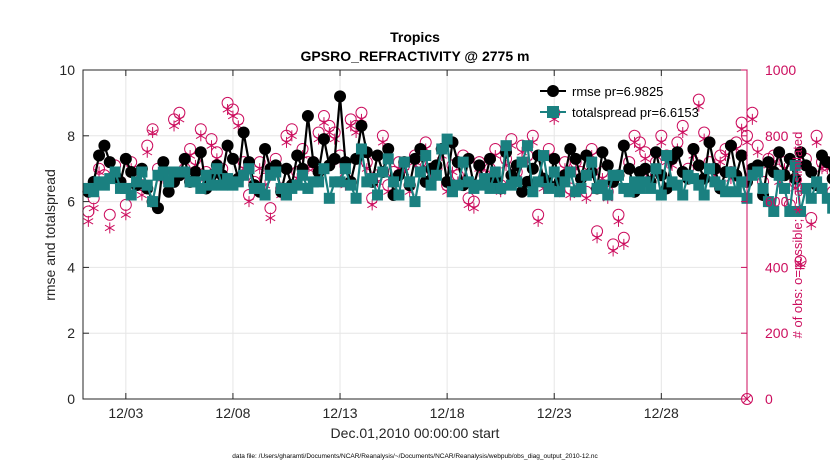 The width and height of the screenshot is (830, 470). Describe the element at coordinates (780, 70) in the screenshot. I see `y-right-tick-label: 1000` at that location.